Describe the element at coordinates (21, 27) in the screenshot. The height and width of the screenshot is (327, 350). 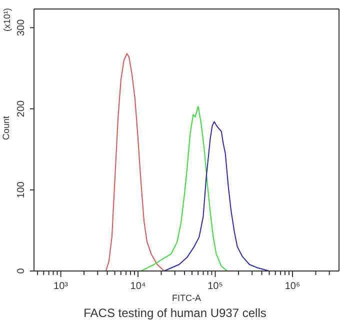
I see `y-tick-label: 300` at that location.